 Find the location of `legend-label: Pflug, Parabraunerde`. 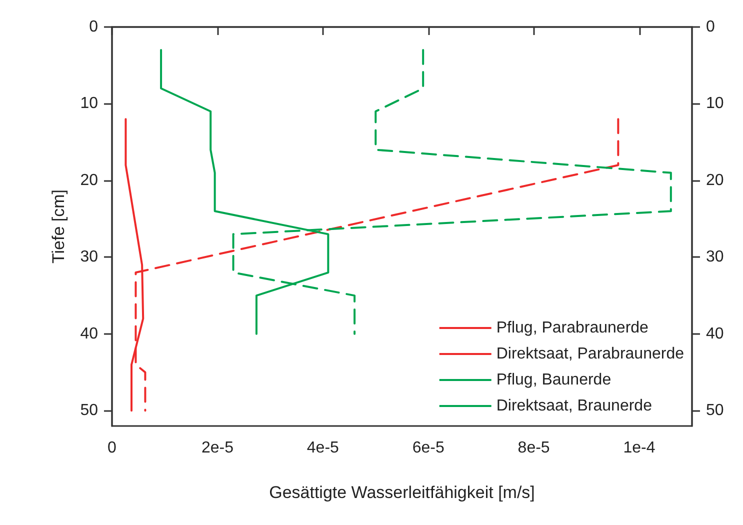

legend-label: Pflug, Parabraunerde is located at coordinates (572, 328).